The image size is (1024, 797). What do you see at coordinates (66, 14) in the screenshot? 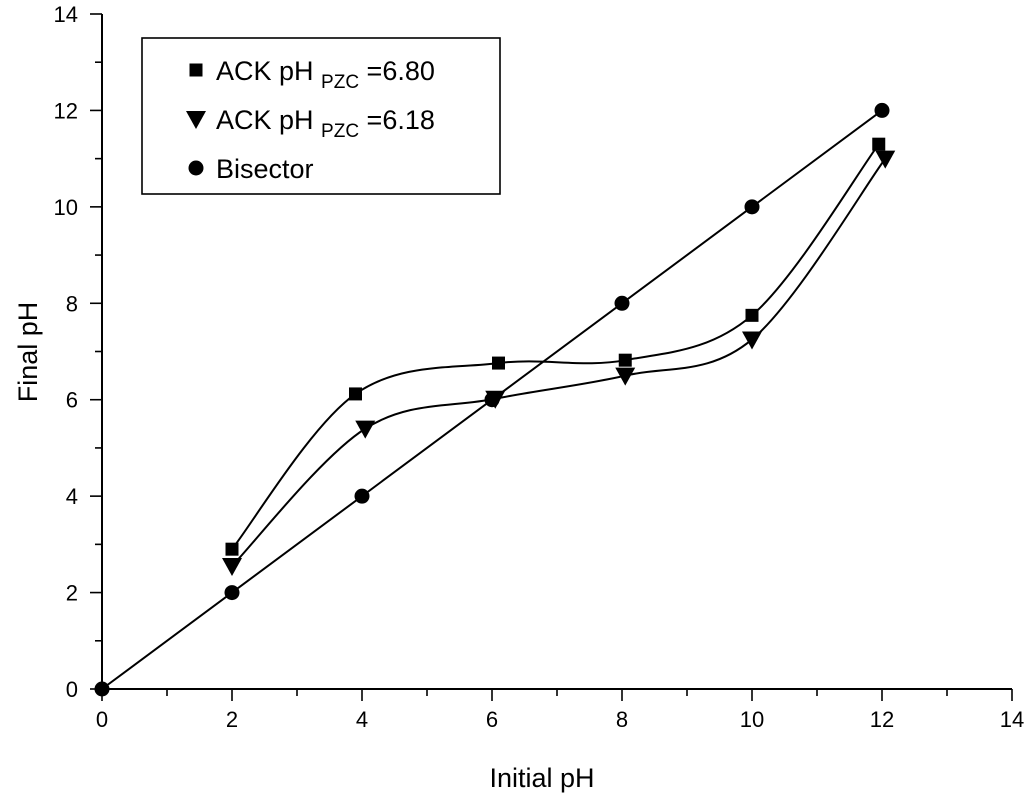
I see `y-tick-label: 14` at bounding box center [66, 14].